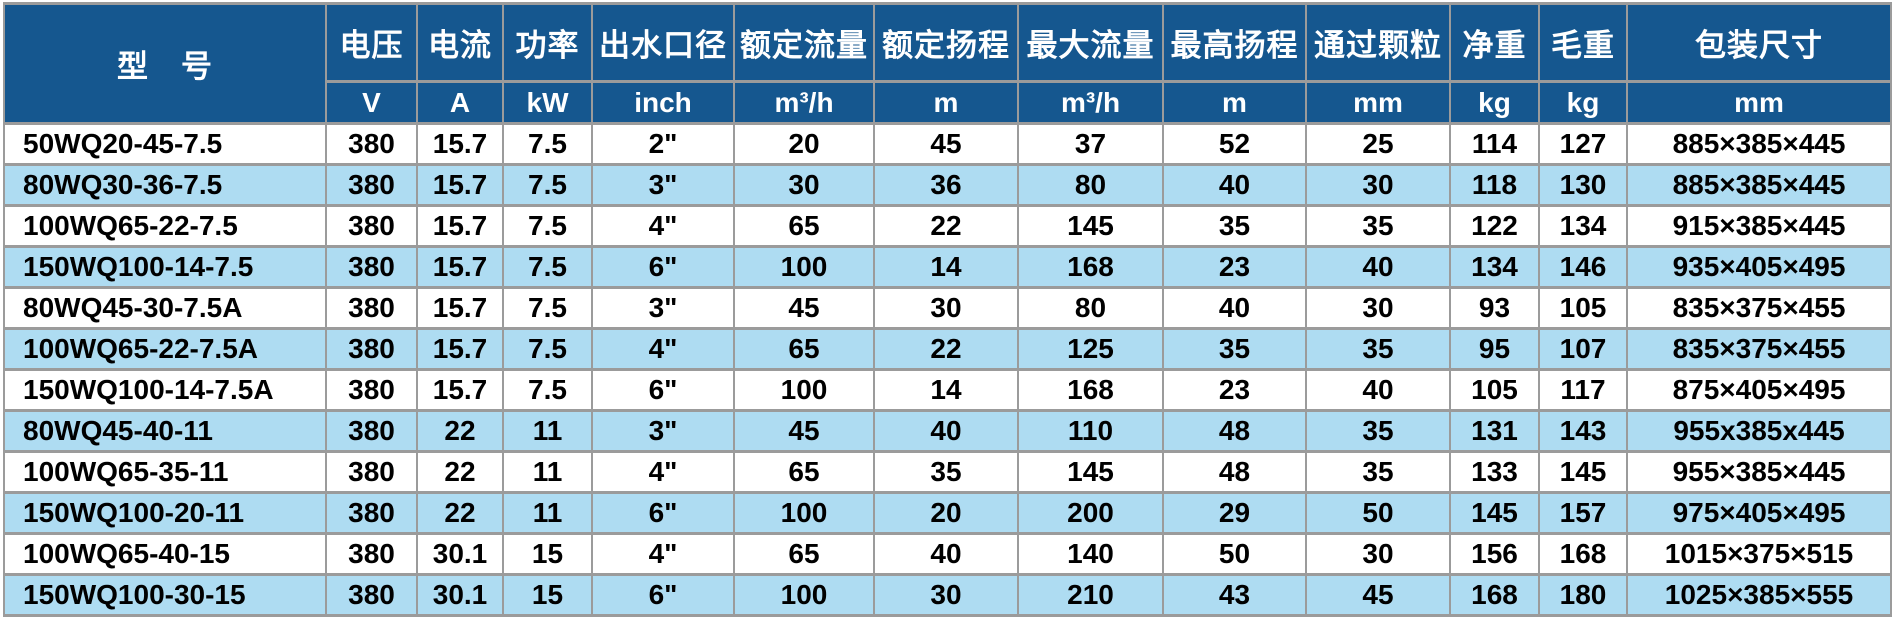 Image resolution: width=1893 pixels, height=629 pixels. I want to click on unit-max-head: m, so click(1234, 102).